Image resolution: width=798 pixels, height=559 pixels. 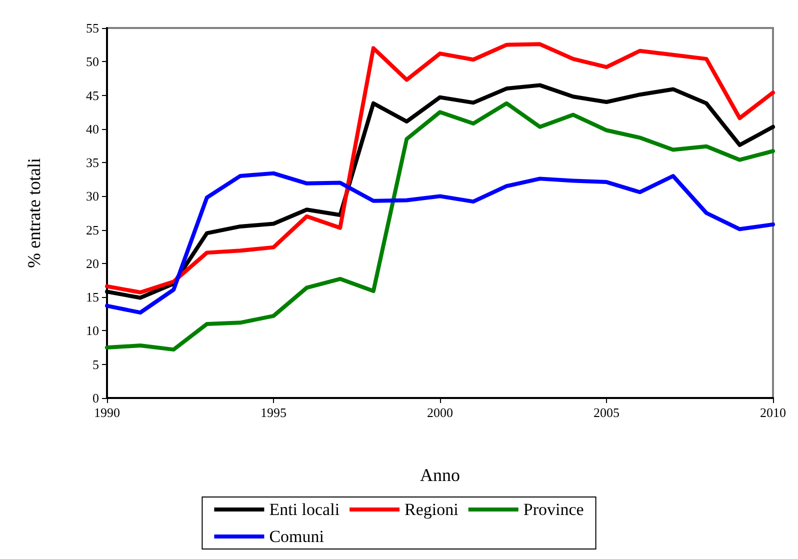 I want to click on x-tick-label: 1990, so click(x=107, y=412).